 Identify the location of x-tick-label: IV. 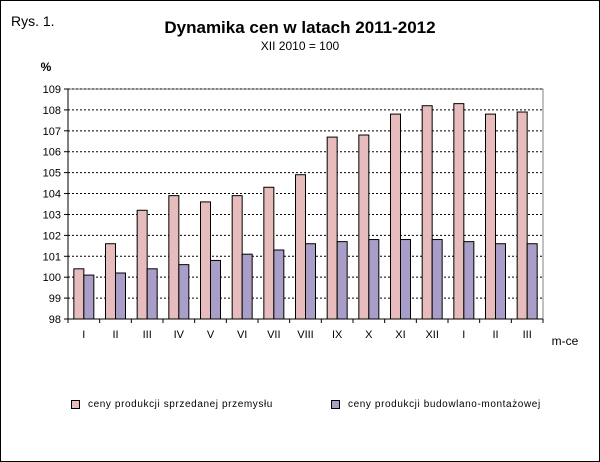
(179, 335).